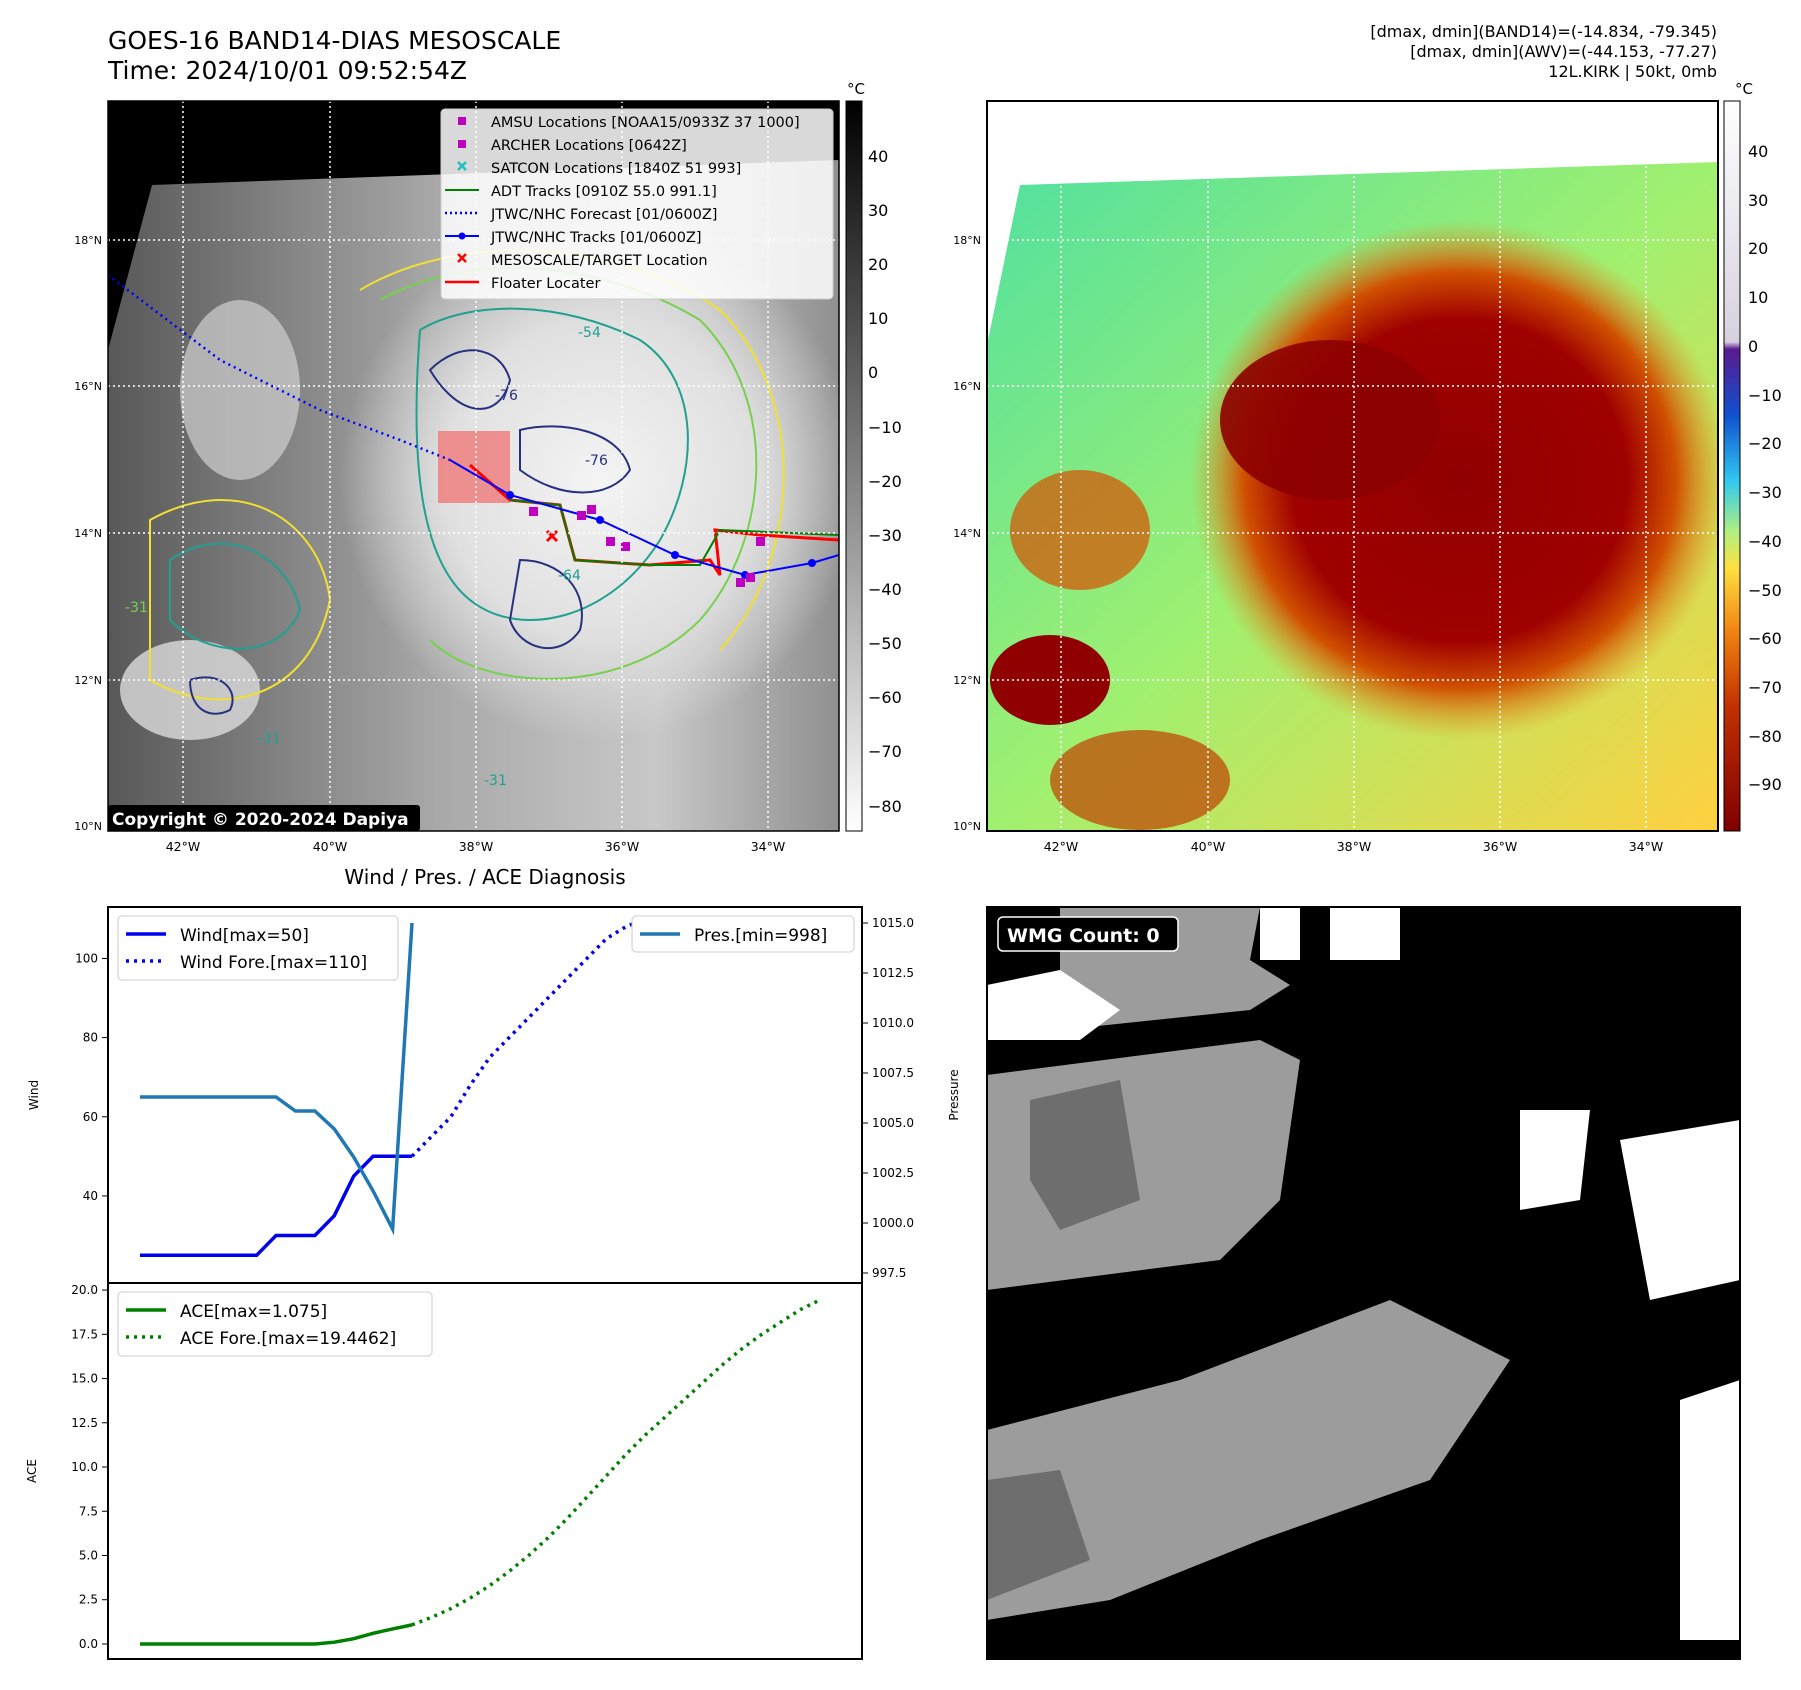 This screenshot has height=1690, width=1801. Describe the element at coordinates (273, 963) in the screenshot. I see `legend-wind-fore-label: Wind Fore.[max=110]` at that location.